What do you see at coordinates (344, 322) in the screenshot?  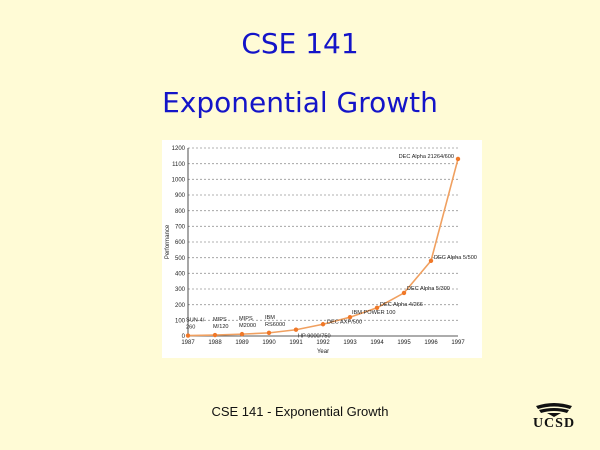 I see `data-label: DEC AXP/500` at bounding box center [344, 322].